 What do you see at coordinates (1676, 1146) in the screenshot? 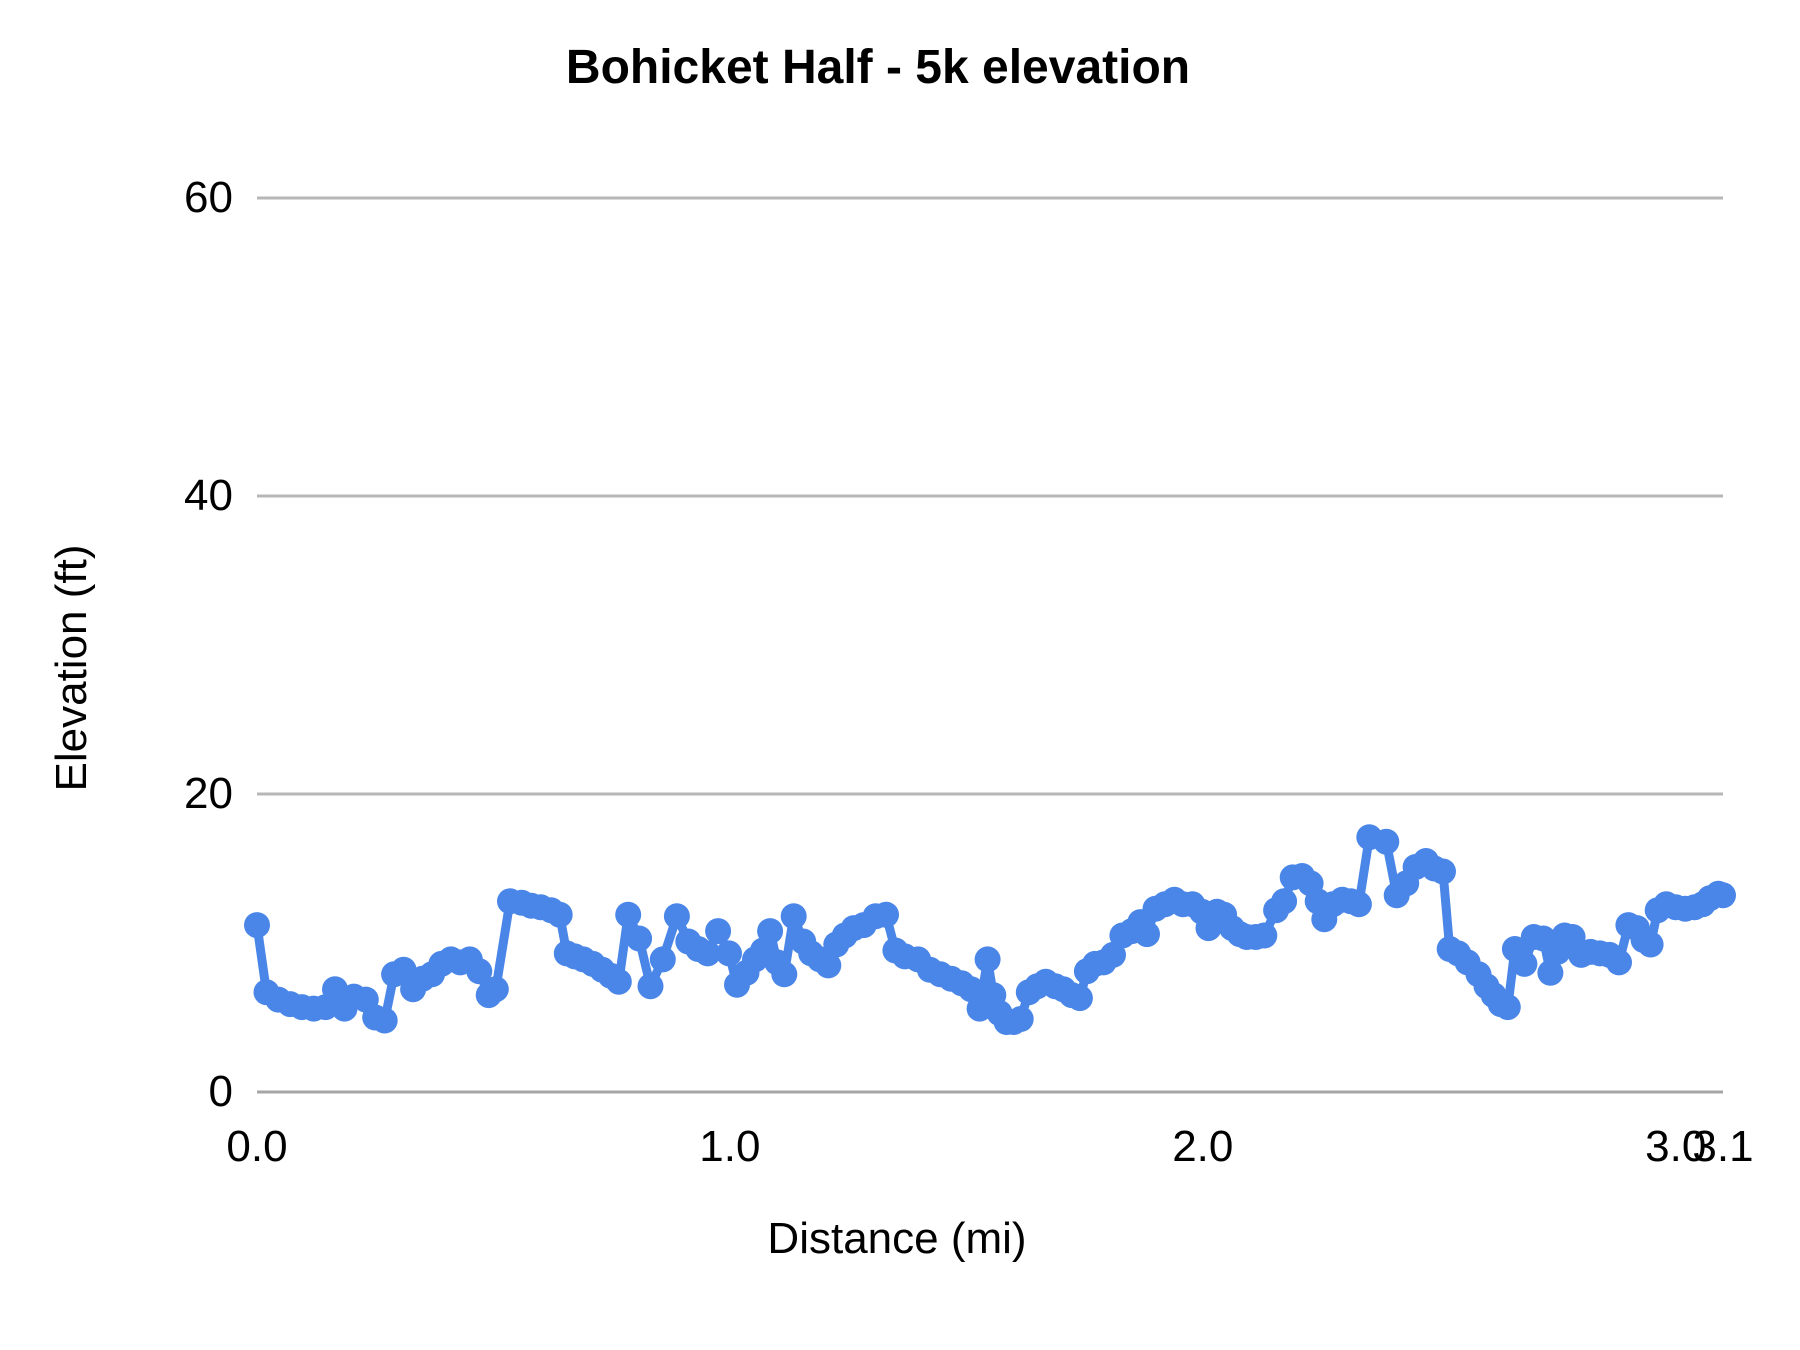
I see `x-tick-label-3.0: 3.0` at bounding box center [1676, 1146].